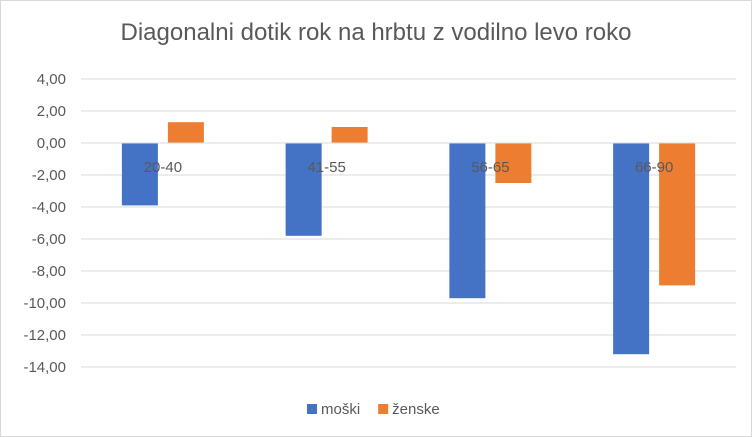  I want to click on legend-label: ženske, so click(416, 409).